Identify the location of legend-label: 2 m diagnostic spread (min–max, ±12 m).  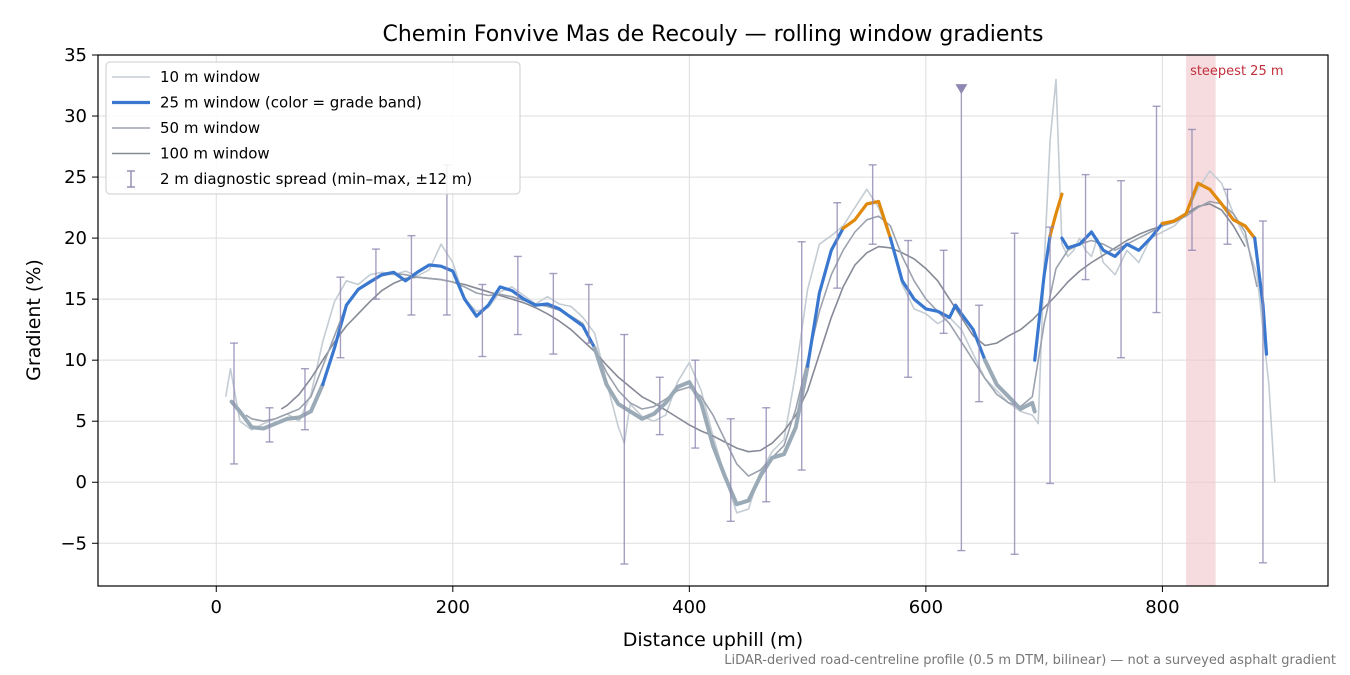
(316, 179).